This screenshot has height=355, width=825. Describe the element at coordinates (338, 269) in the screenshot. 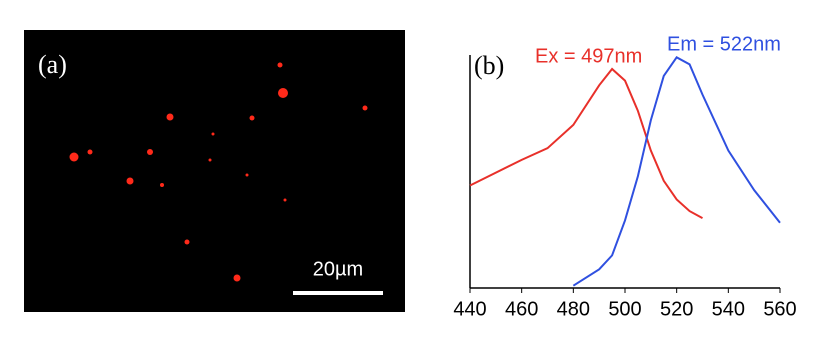

I see `scale-bar-label: 20µm` at that location.